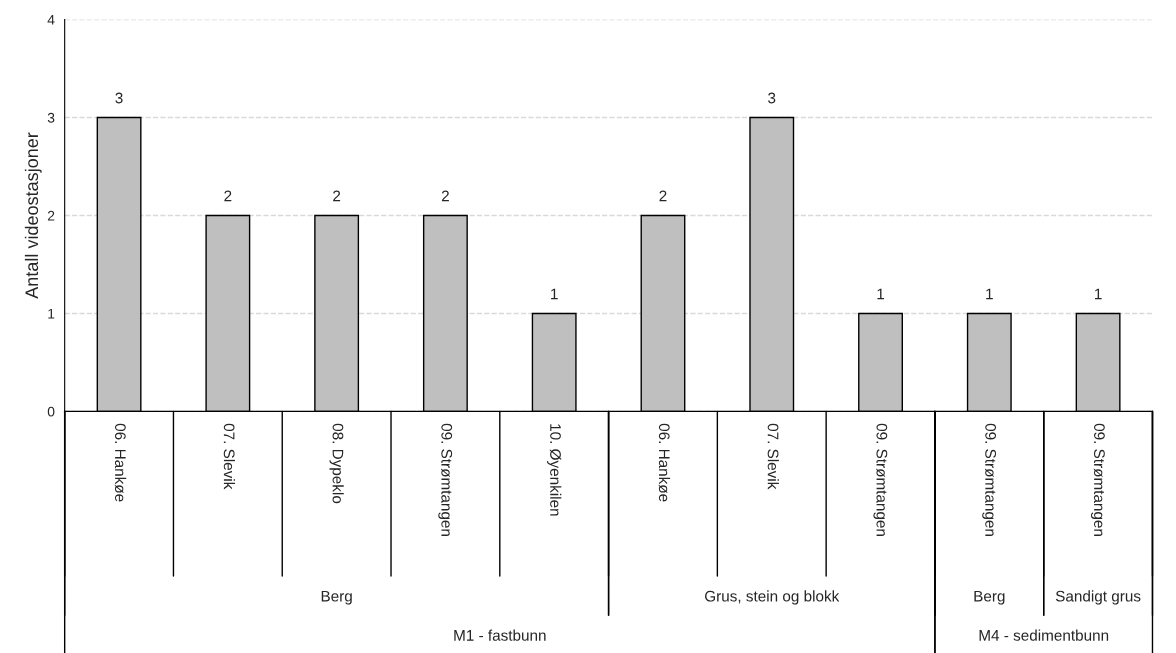 This screenshot has height=653, width=1176. What do you see at coordinates (772, 597) in the screenshot?
I see `text: Grus, stein og blokk` at bounding box center [772, 597].